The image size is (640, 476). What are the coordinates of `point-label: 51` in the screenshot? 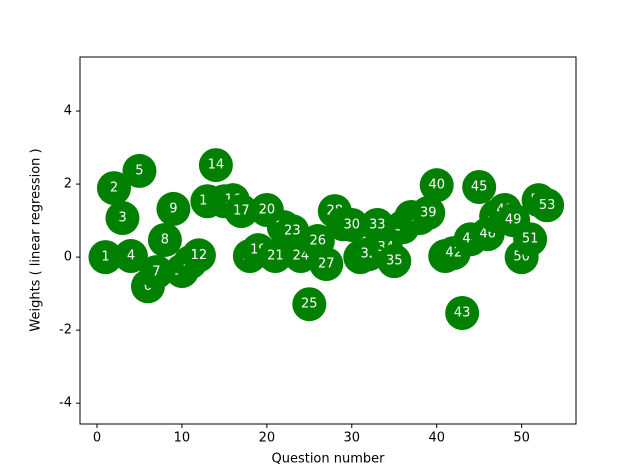 It's located at (530, 239).